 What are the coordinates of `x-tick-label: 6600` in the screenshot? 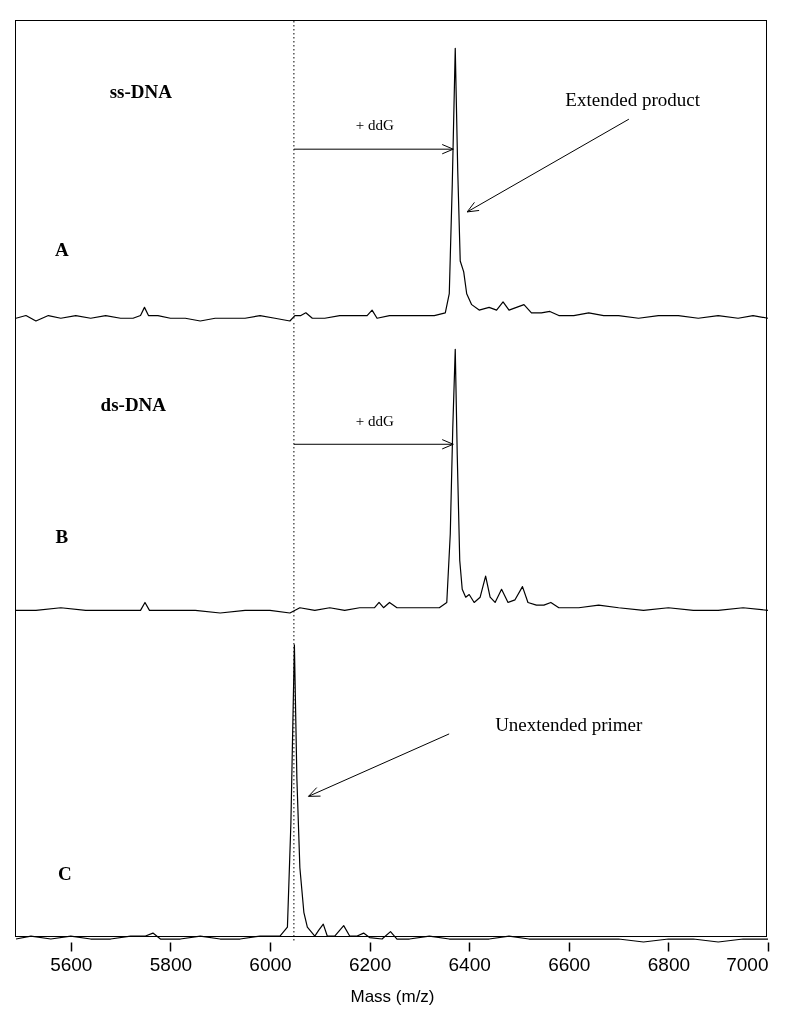 It's located at (569, 964).